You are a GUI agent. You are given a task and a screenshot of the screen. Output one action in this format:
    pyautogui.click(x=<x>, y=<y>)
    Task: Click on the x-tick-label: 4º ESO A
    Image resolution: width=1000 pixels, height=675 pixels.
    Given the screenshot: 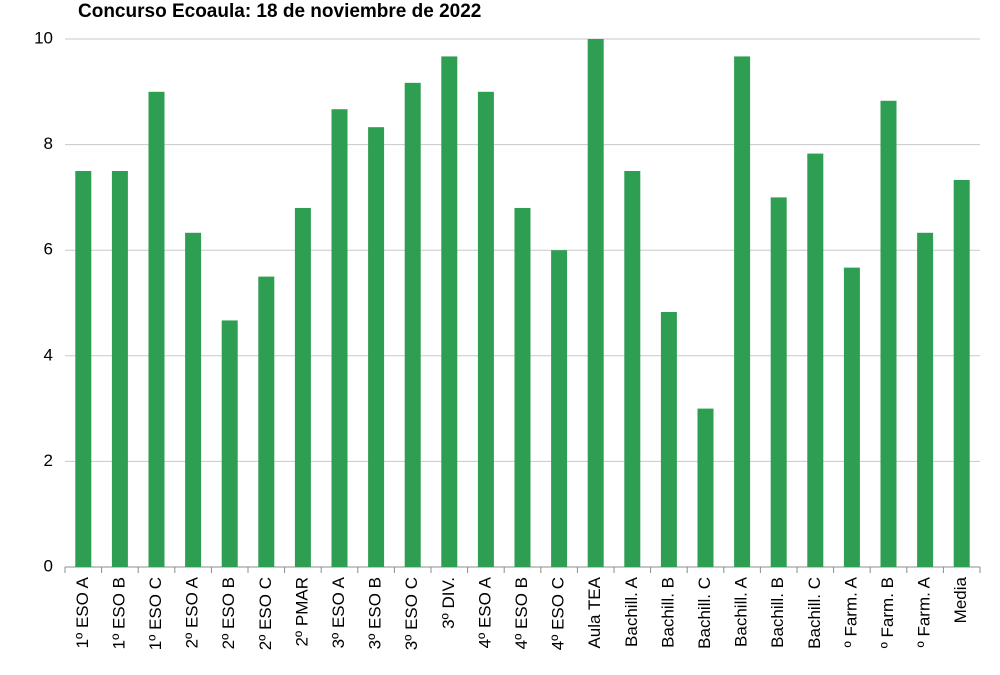 What is the action you would take?
    pyautogui.click(x=484, y=612)
    